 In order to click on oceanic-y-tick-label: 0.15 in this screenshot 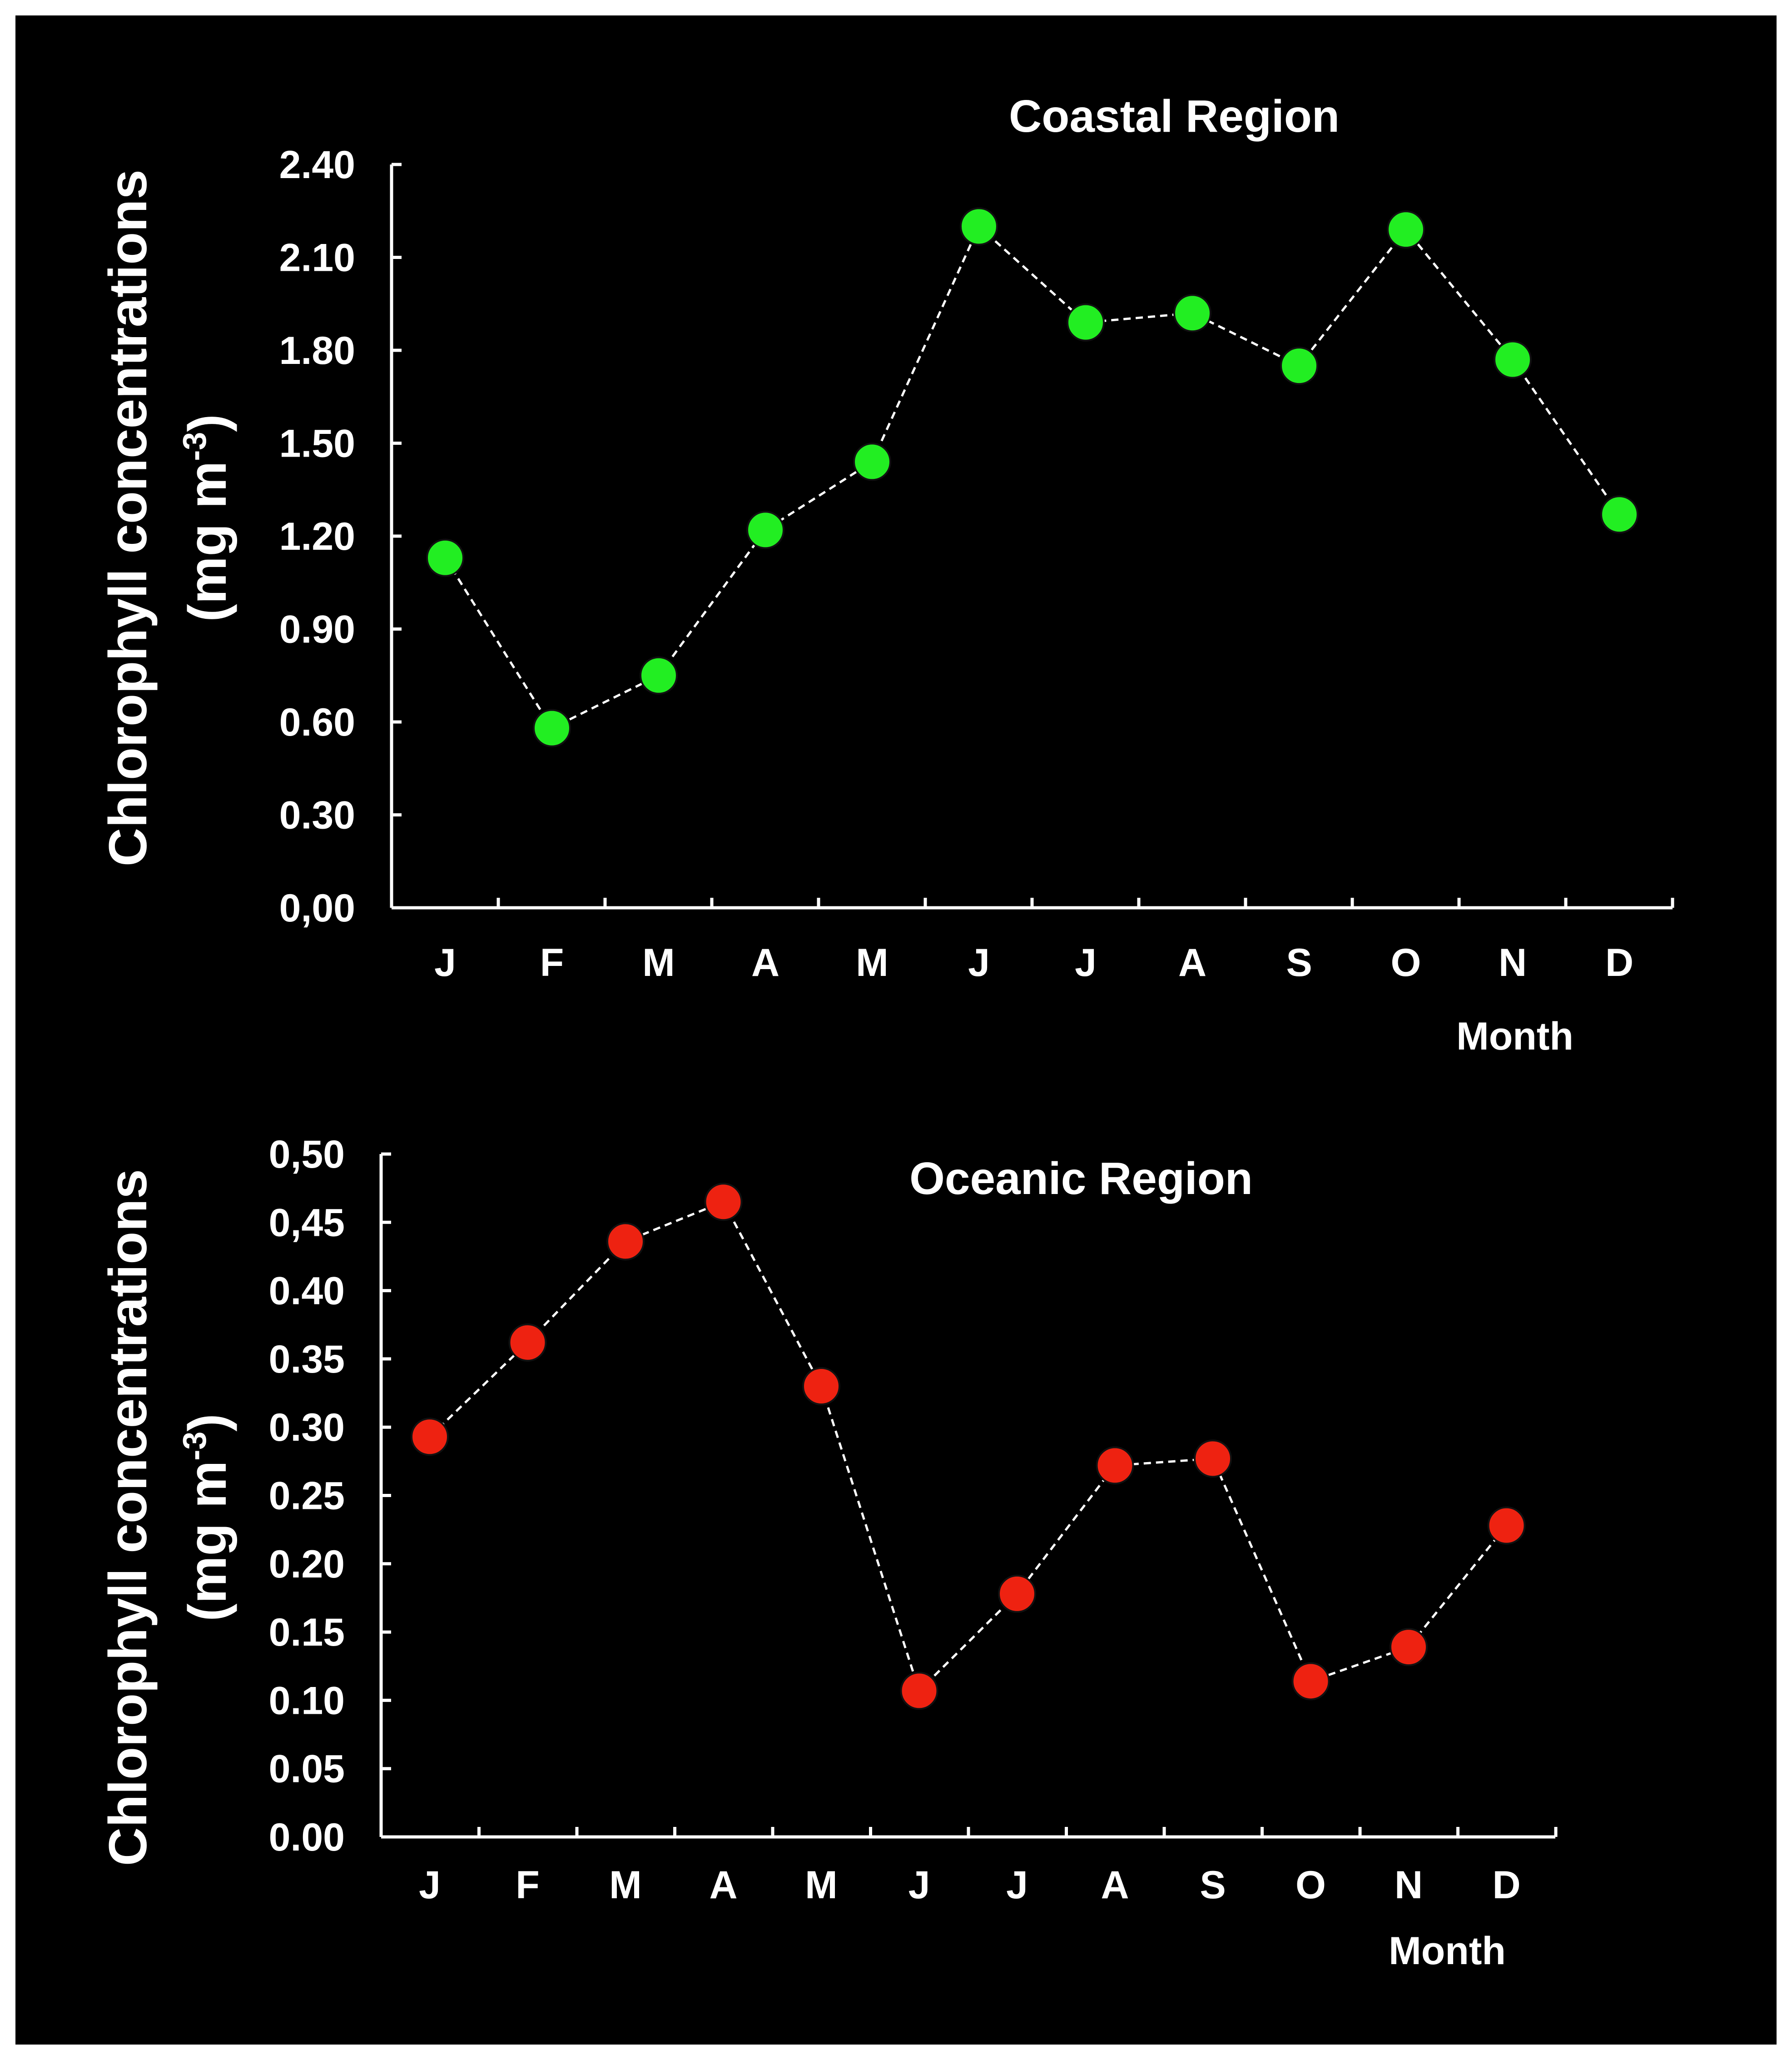, I will do `click(307, 1633)`.